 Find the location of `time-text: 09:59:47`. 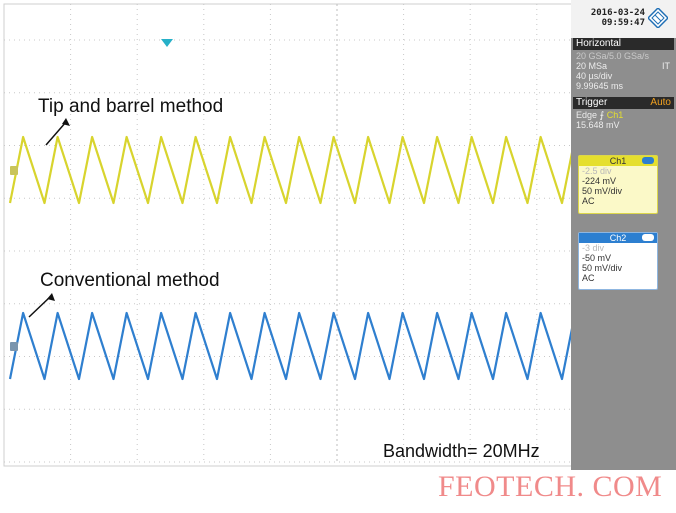

time-text: 09:59:47 is located at coordinates (623, 23).